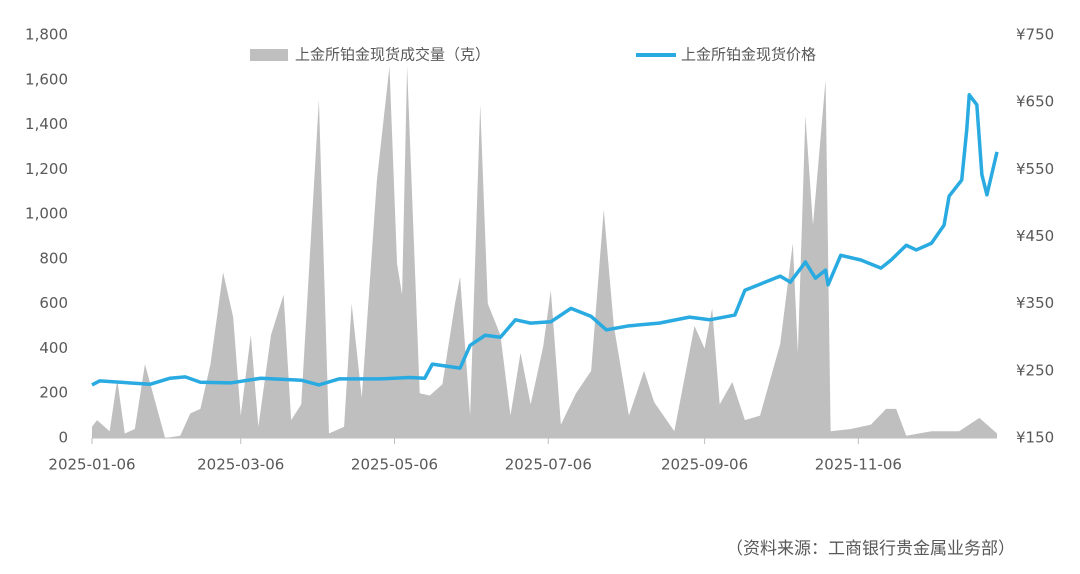 The image size is (1080, 574). What do you see at coordinates (240, 465) in the screenshot?
I see `x-tick-label: 2025-03-06` at bounding box center [240, 465].